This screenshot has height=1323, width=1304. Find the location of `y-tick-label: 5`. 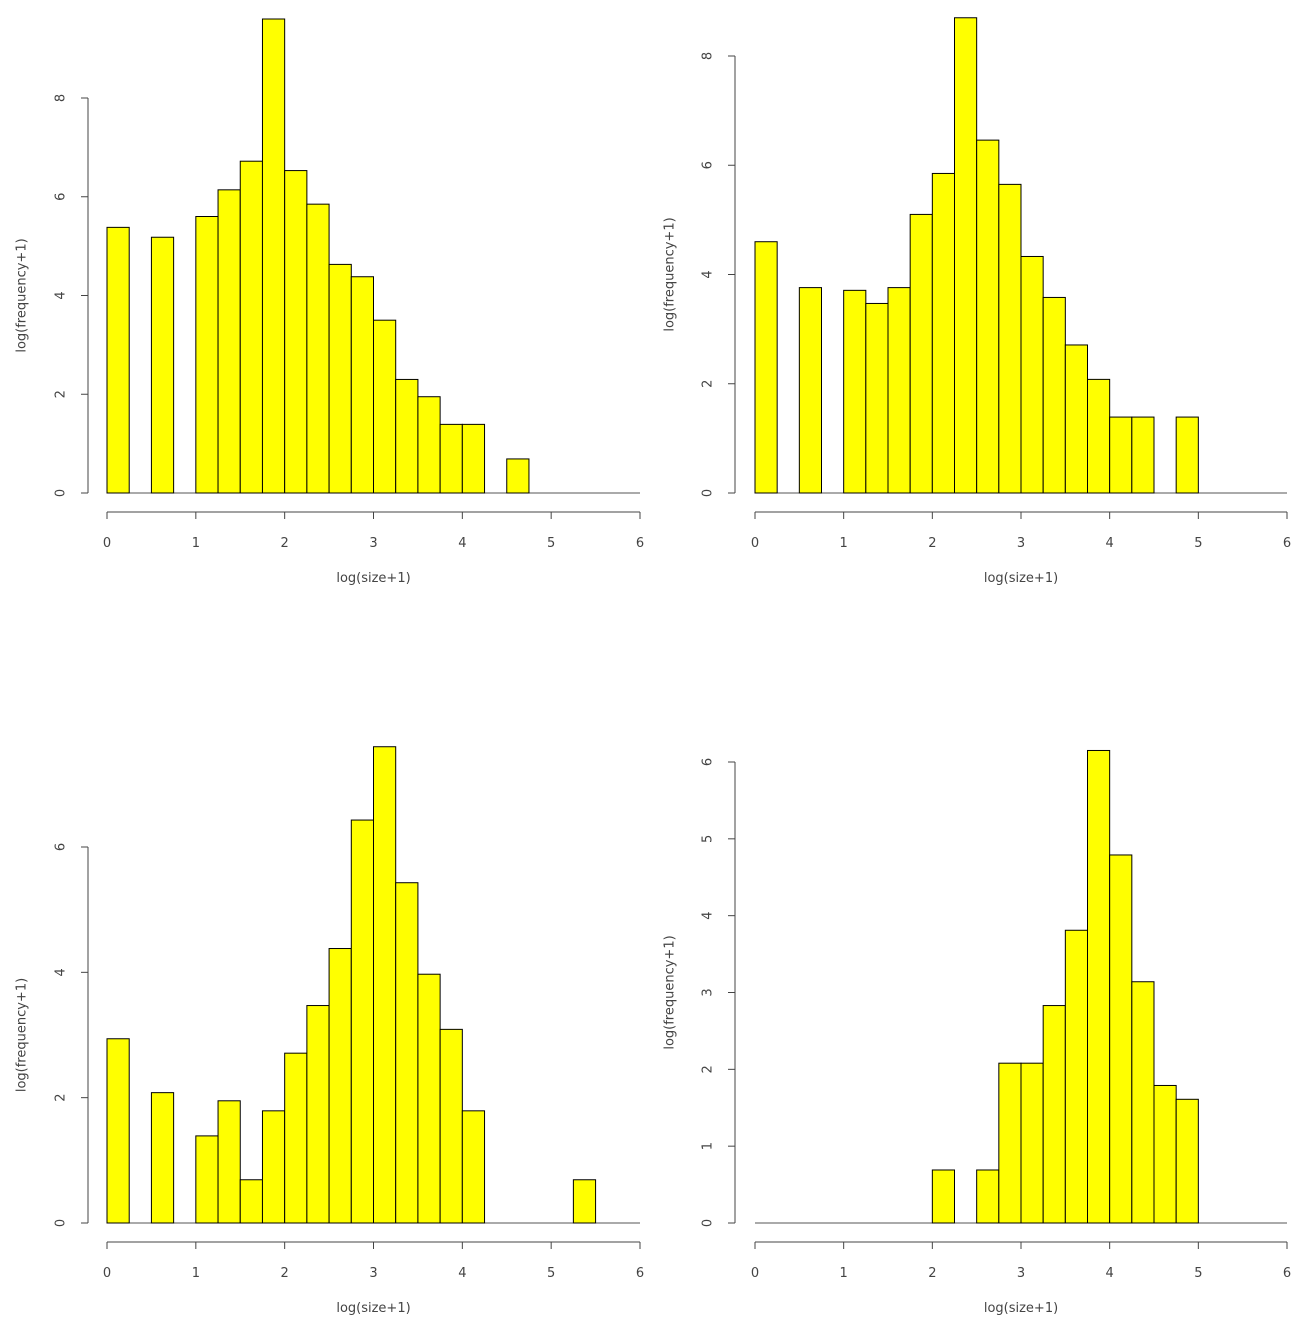

y-tick-label: 5 is located at coordinates (708, 839).